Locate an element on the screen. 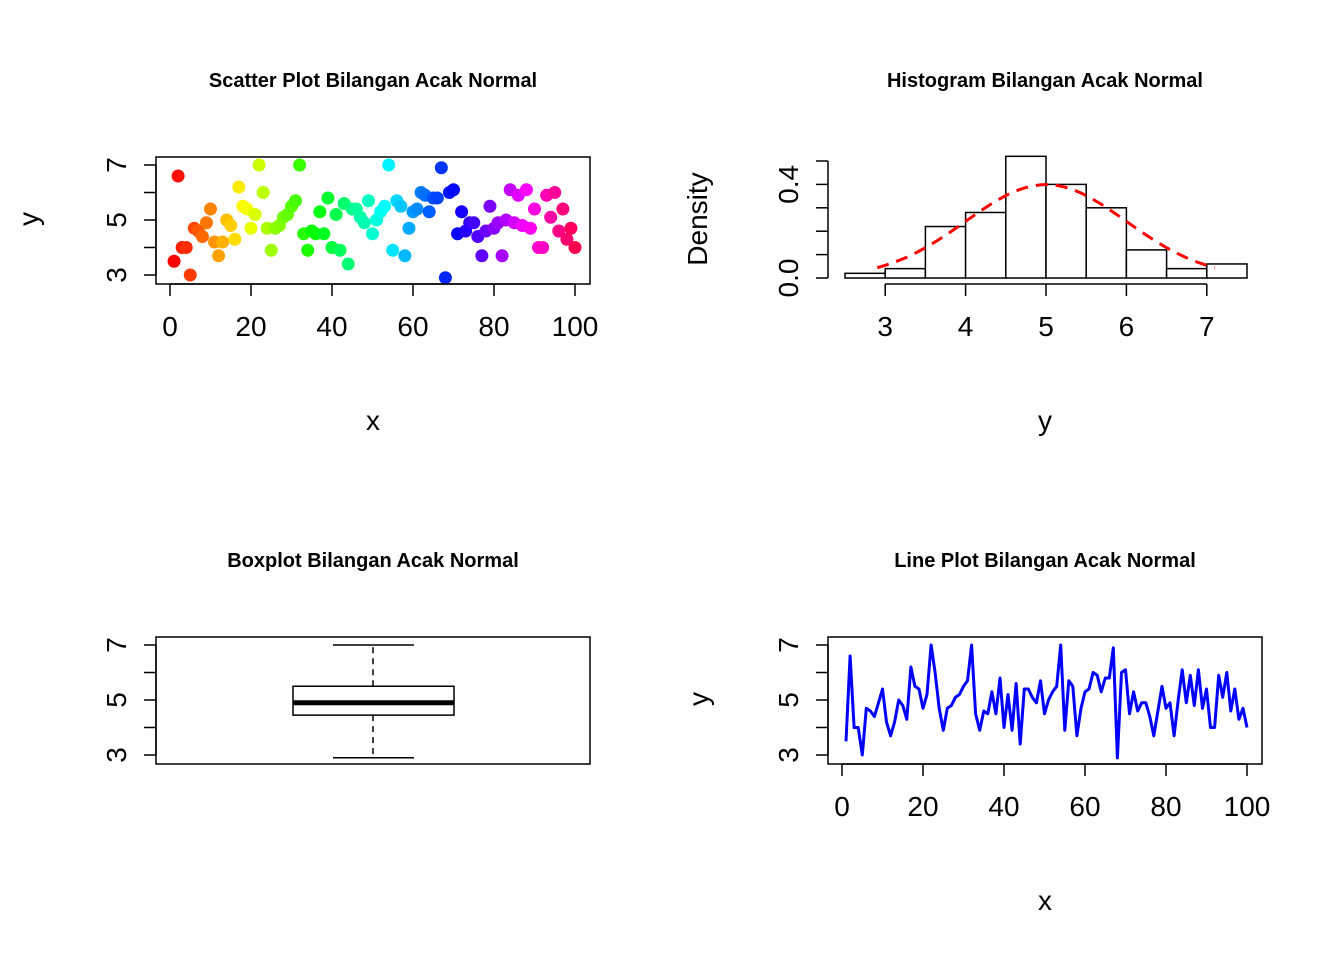  histogram-x-axis: 3 4 5 6 7 is located at coordinates (1046, 312).